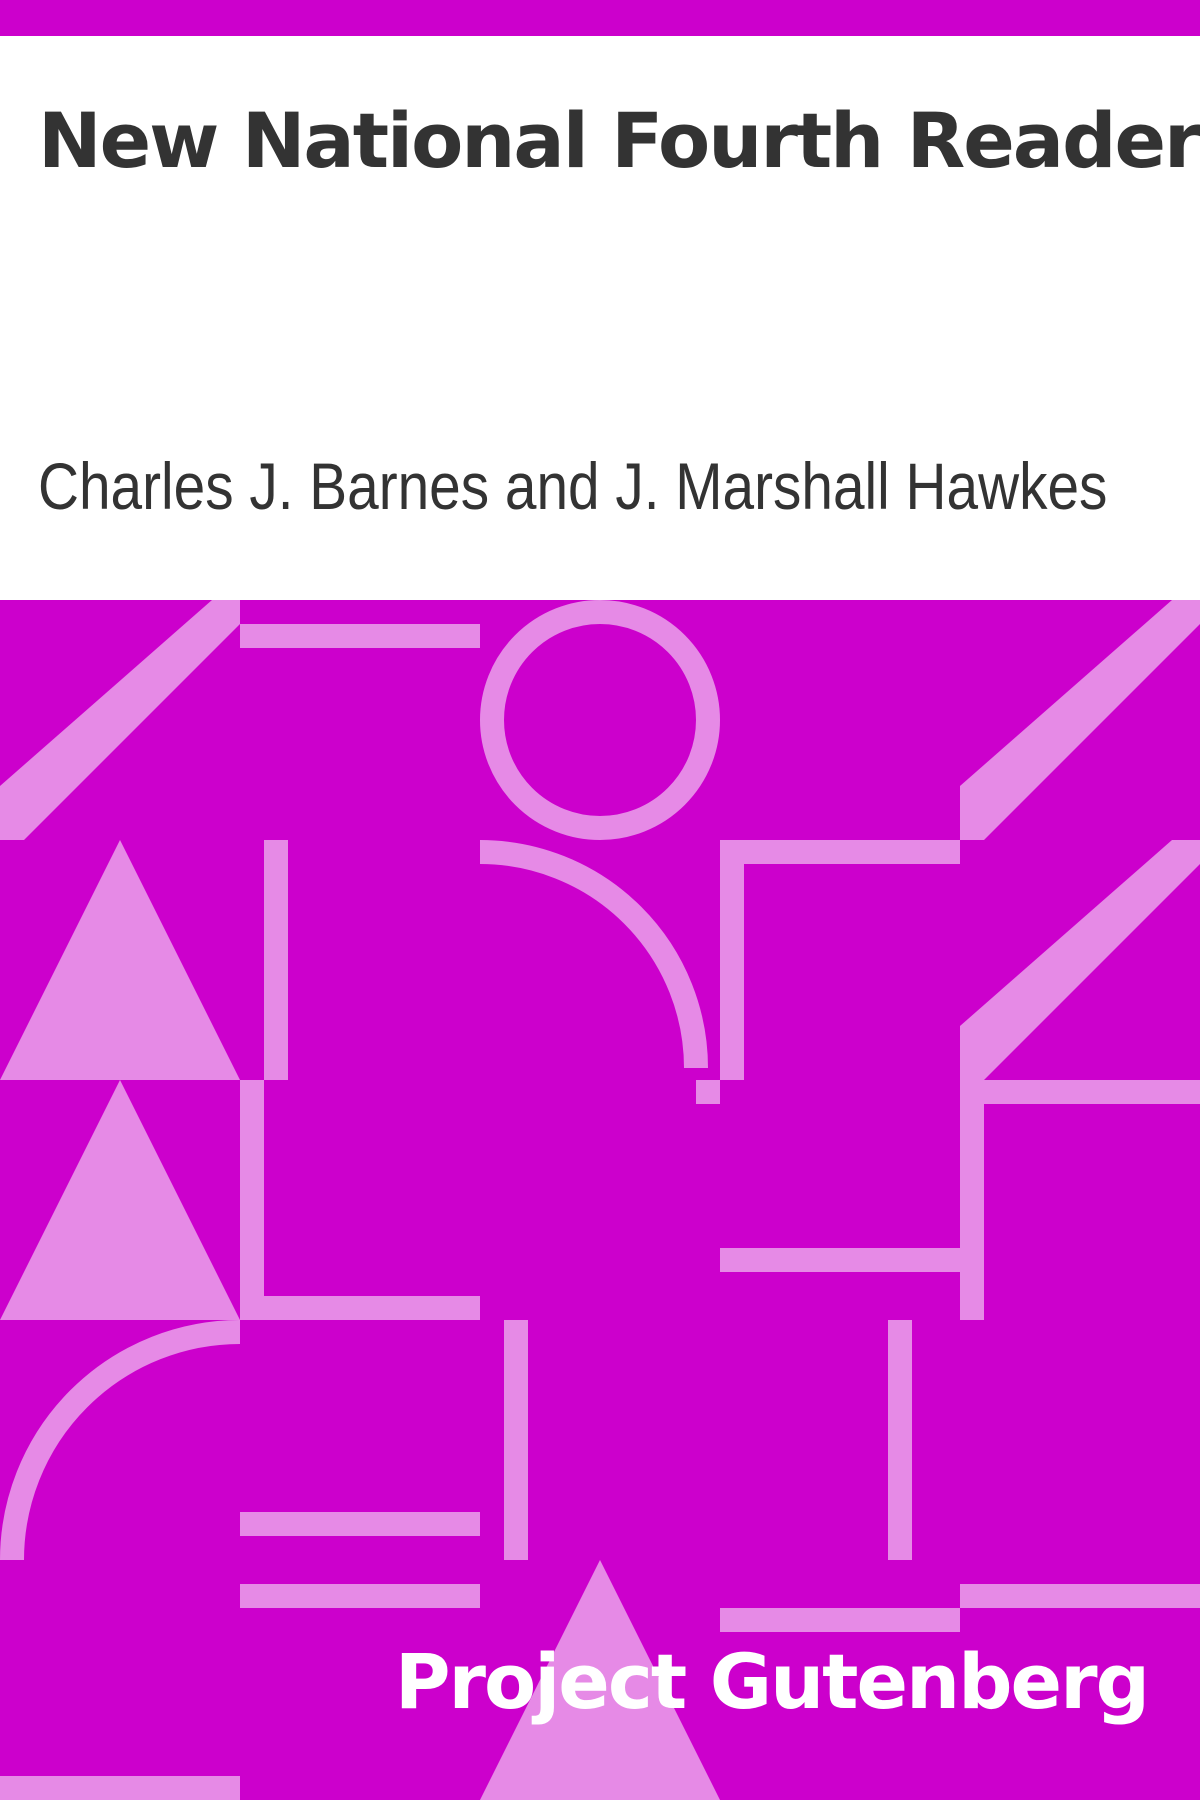 The height and width of the screenshot is (1800, 1200). What do you see at coordinates (619, 140) in the screenshot?
I see `book-title: New National Fourth Reader` at bounding box center [619, 140].